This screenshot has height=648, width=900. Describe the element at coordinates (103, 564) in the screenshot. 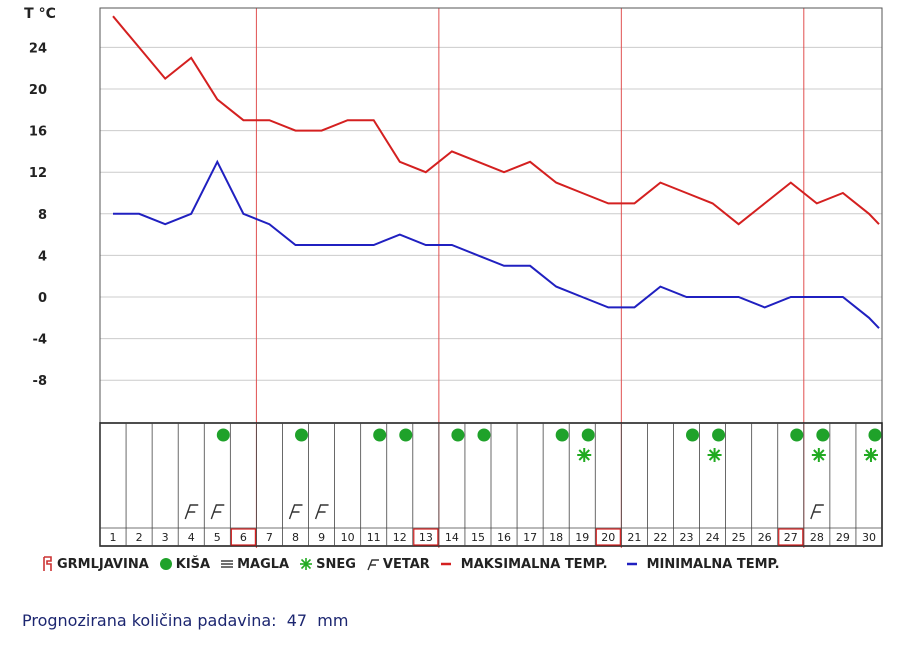

I see `legend-thunder-label: GRMLJAVINA` at that location.